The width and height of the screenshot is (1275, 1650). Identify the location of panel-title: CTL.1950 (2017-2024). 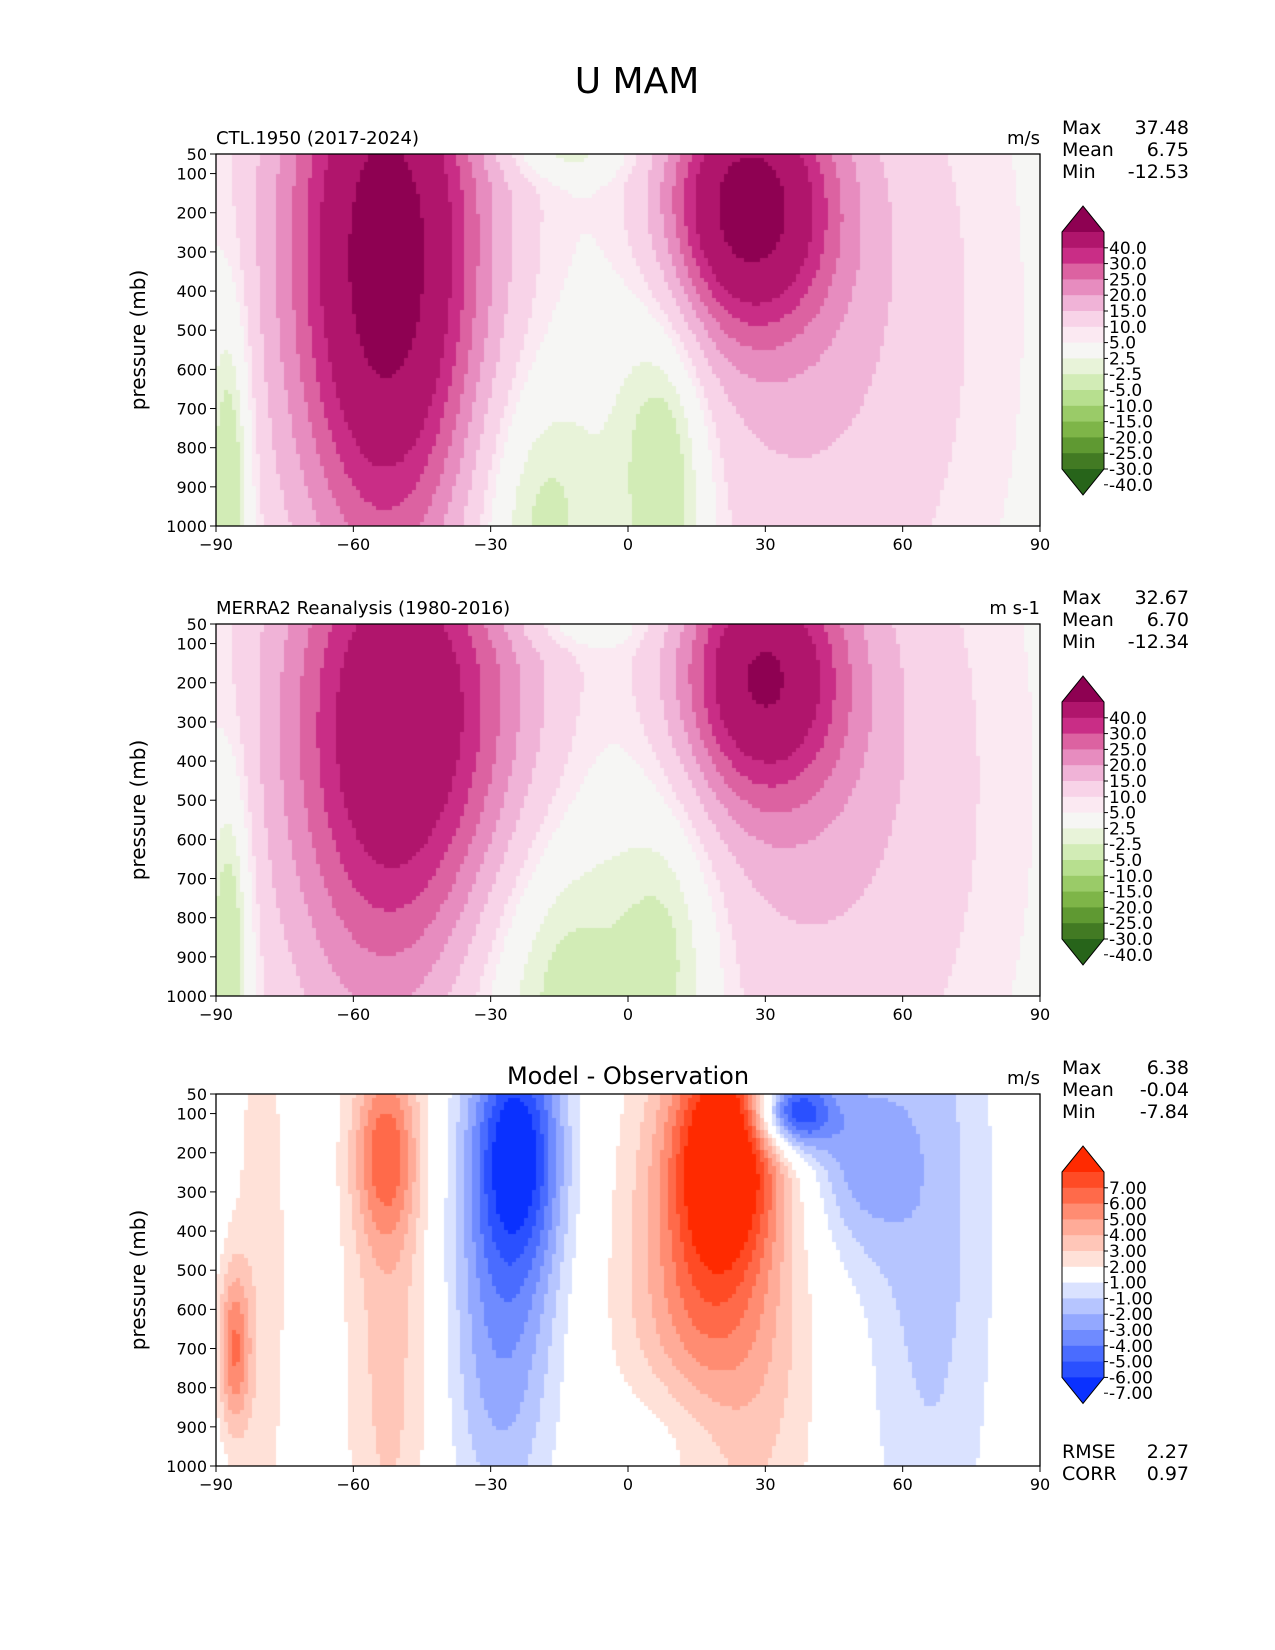
(317, 138).